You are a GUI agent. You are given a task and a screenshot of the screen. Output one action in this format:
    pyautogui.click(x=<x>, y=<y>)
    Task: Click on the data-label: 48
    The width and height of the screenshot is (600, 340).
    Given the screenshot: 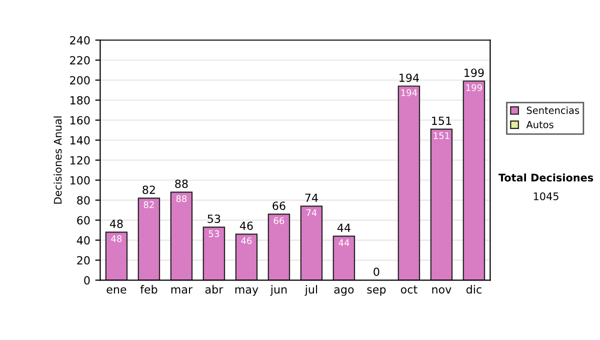 What is the action you would take?
    pyautogui.click(x=116, y=238)
    